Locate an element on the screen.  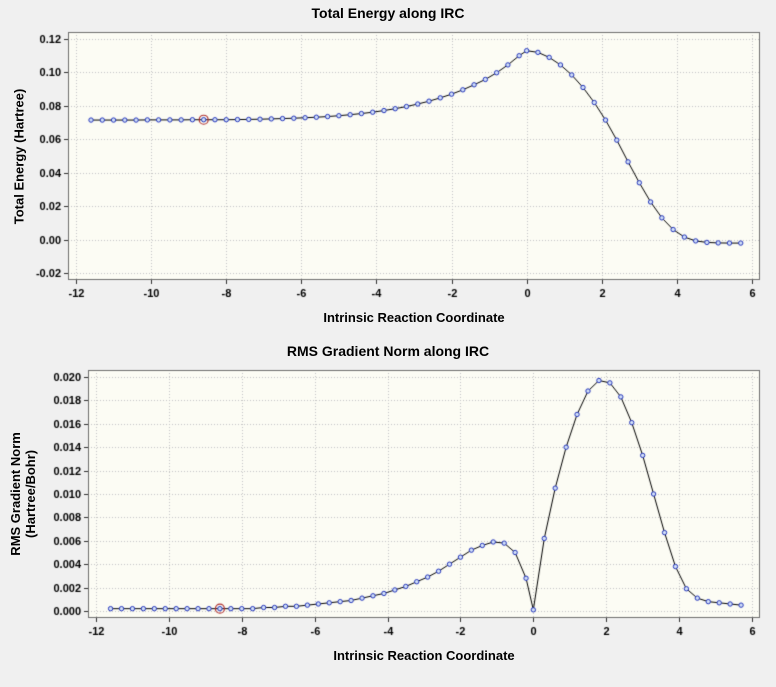
energy-chart-title: Total Energy along IRC is located at coordinates (388, 13).